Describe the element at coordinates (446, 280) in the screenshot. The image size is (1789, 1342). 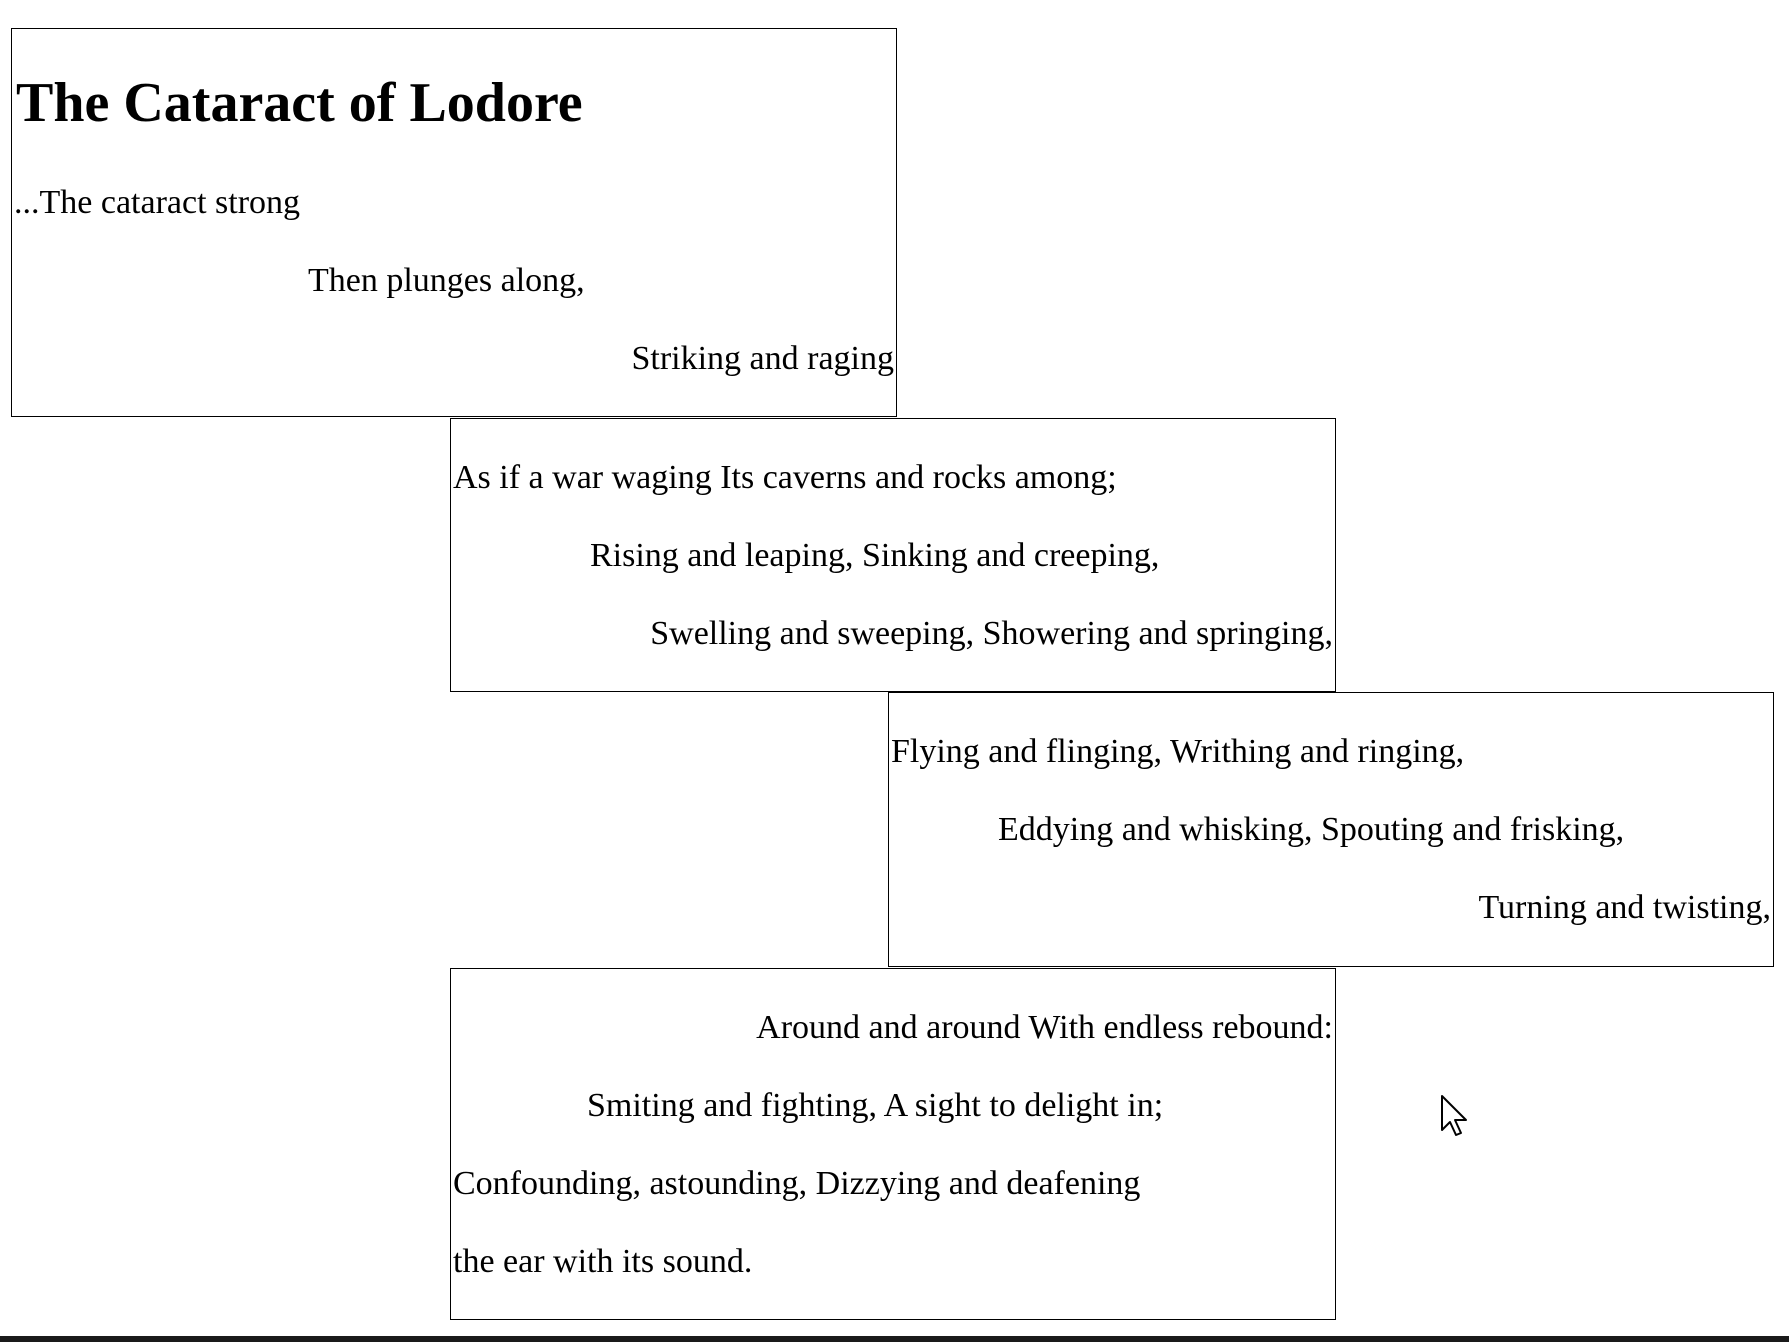
I see `poem-line: Then plunges along,` at that location.